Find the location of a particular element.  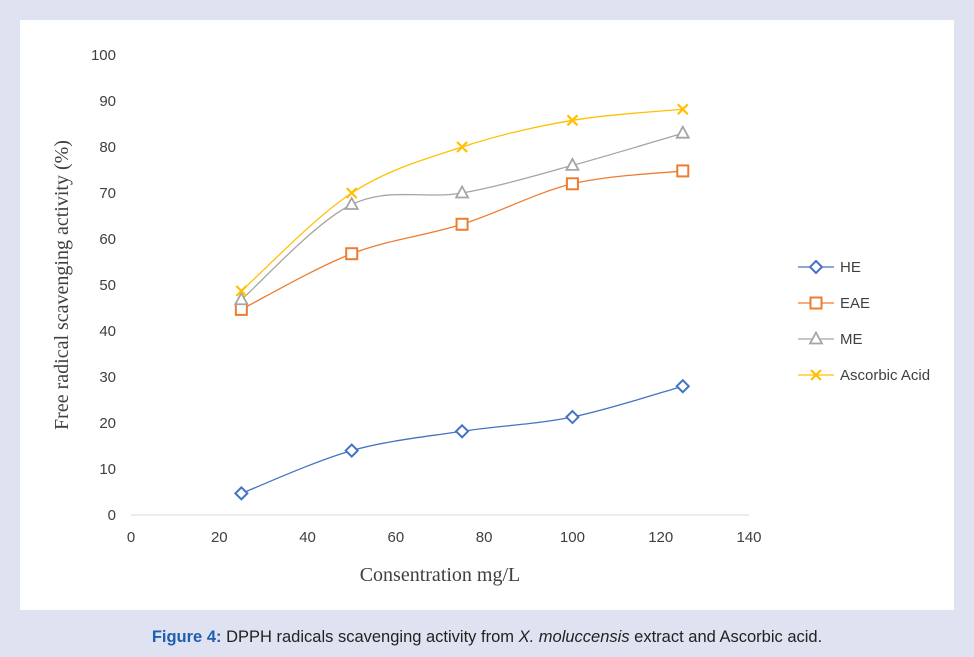

x-tick-label: 80 is located at coordinates (484, 537).